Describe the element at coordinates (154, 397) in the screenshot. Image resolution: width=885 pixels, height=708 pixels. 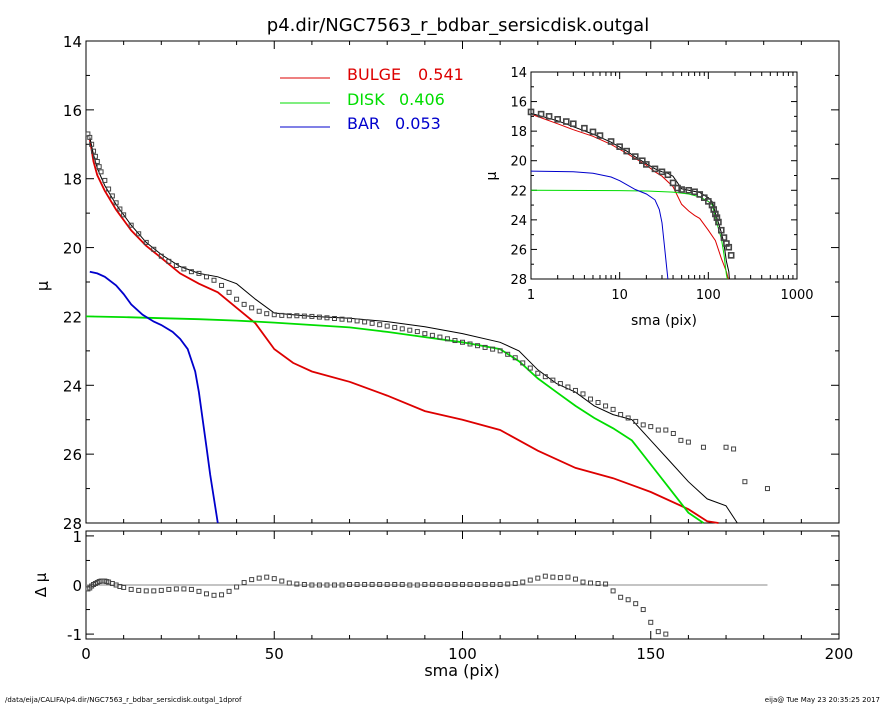
I see `bar-profile-line` at that location.